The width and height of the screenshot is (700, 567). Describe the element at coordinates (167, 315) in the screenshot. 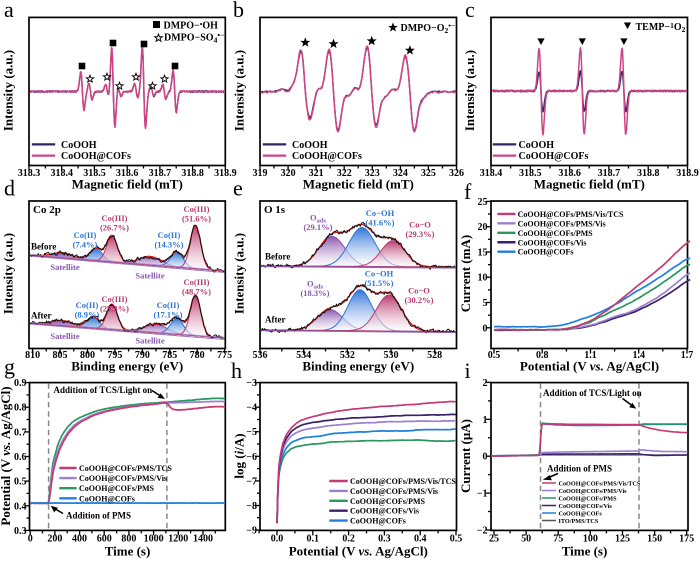

I see `svg-text: (17.1%)` at that location.